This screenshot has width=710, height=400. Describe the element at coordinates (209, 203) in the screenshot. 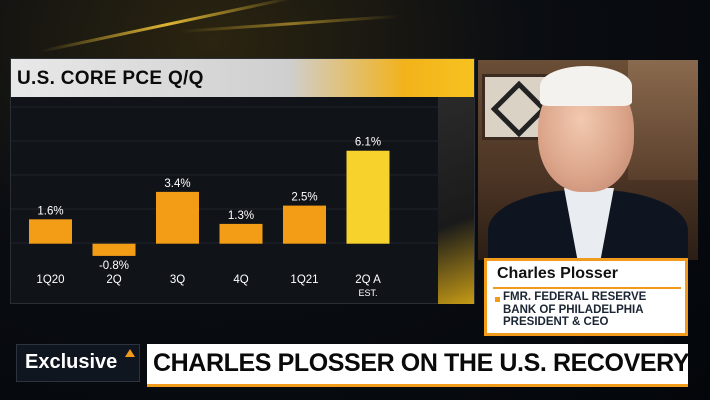

I see `chart-bars` at that location.